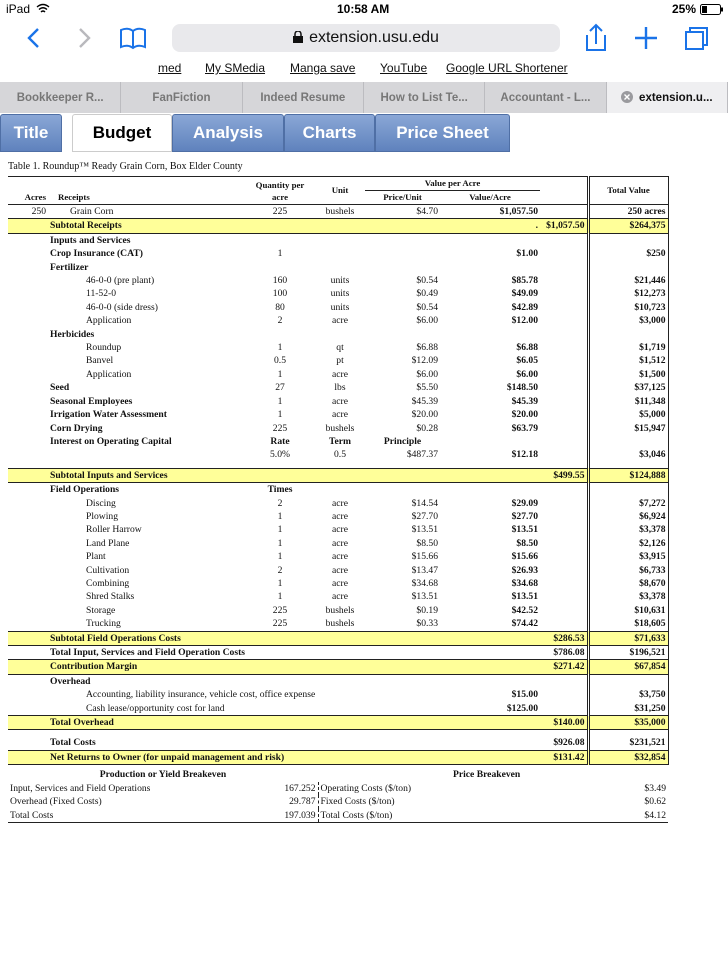  What do you see at coordinates (340, 441) in the screenshot?
I see `cell: Term` at bounding box center [340, 441].